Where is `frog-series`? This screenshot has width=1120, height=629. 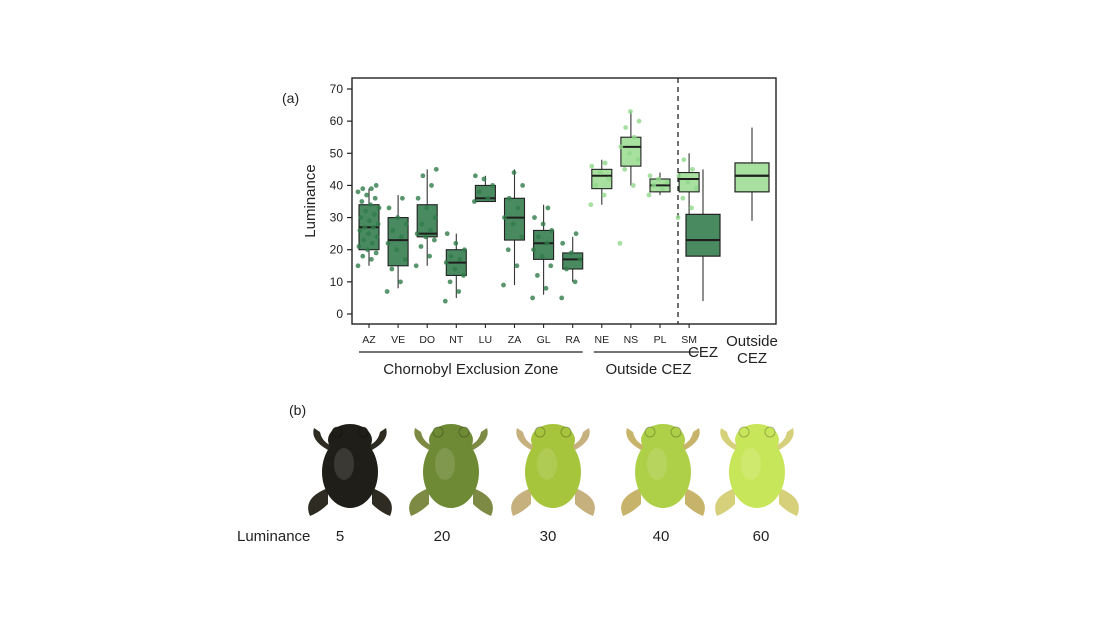 frog-series is located at coordinates (553, 470).